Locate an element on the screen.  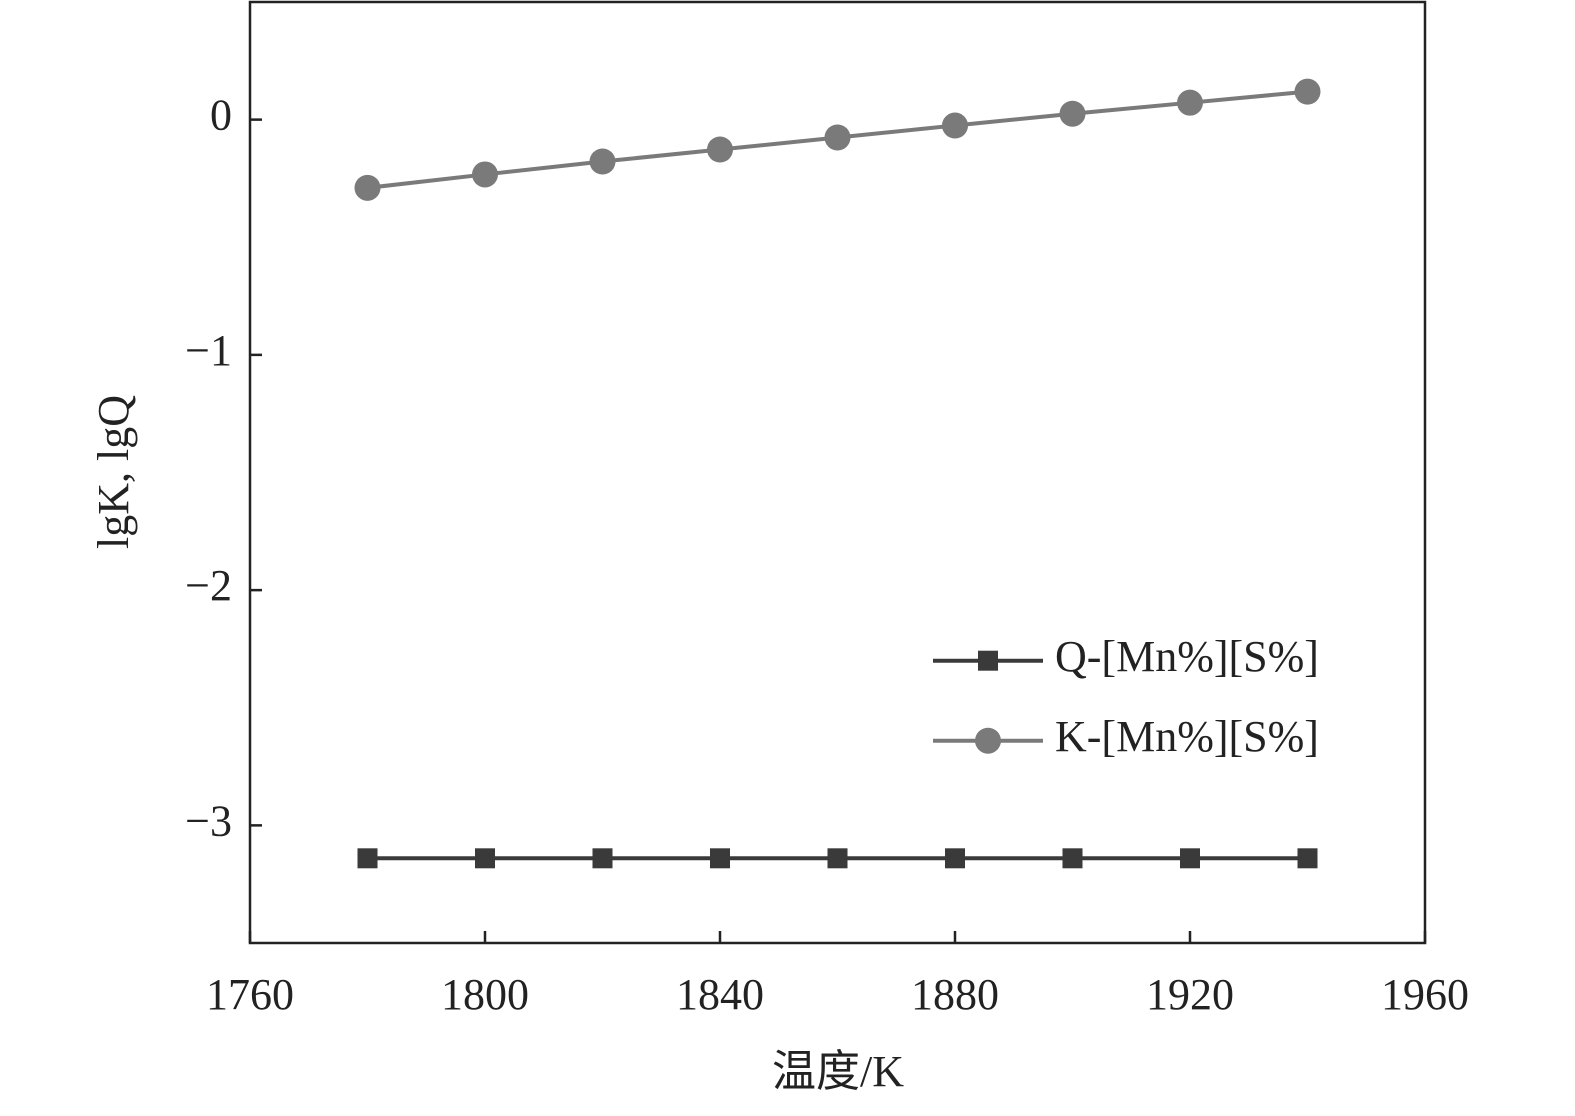
y-tick-label: 0 is located at coordinates (221, 115).